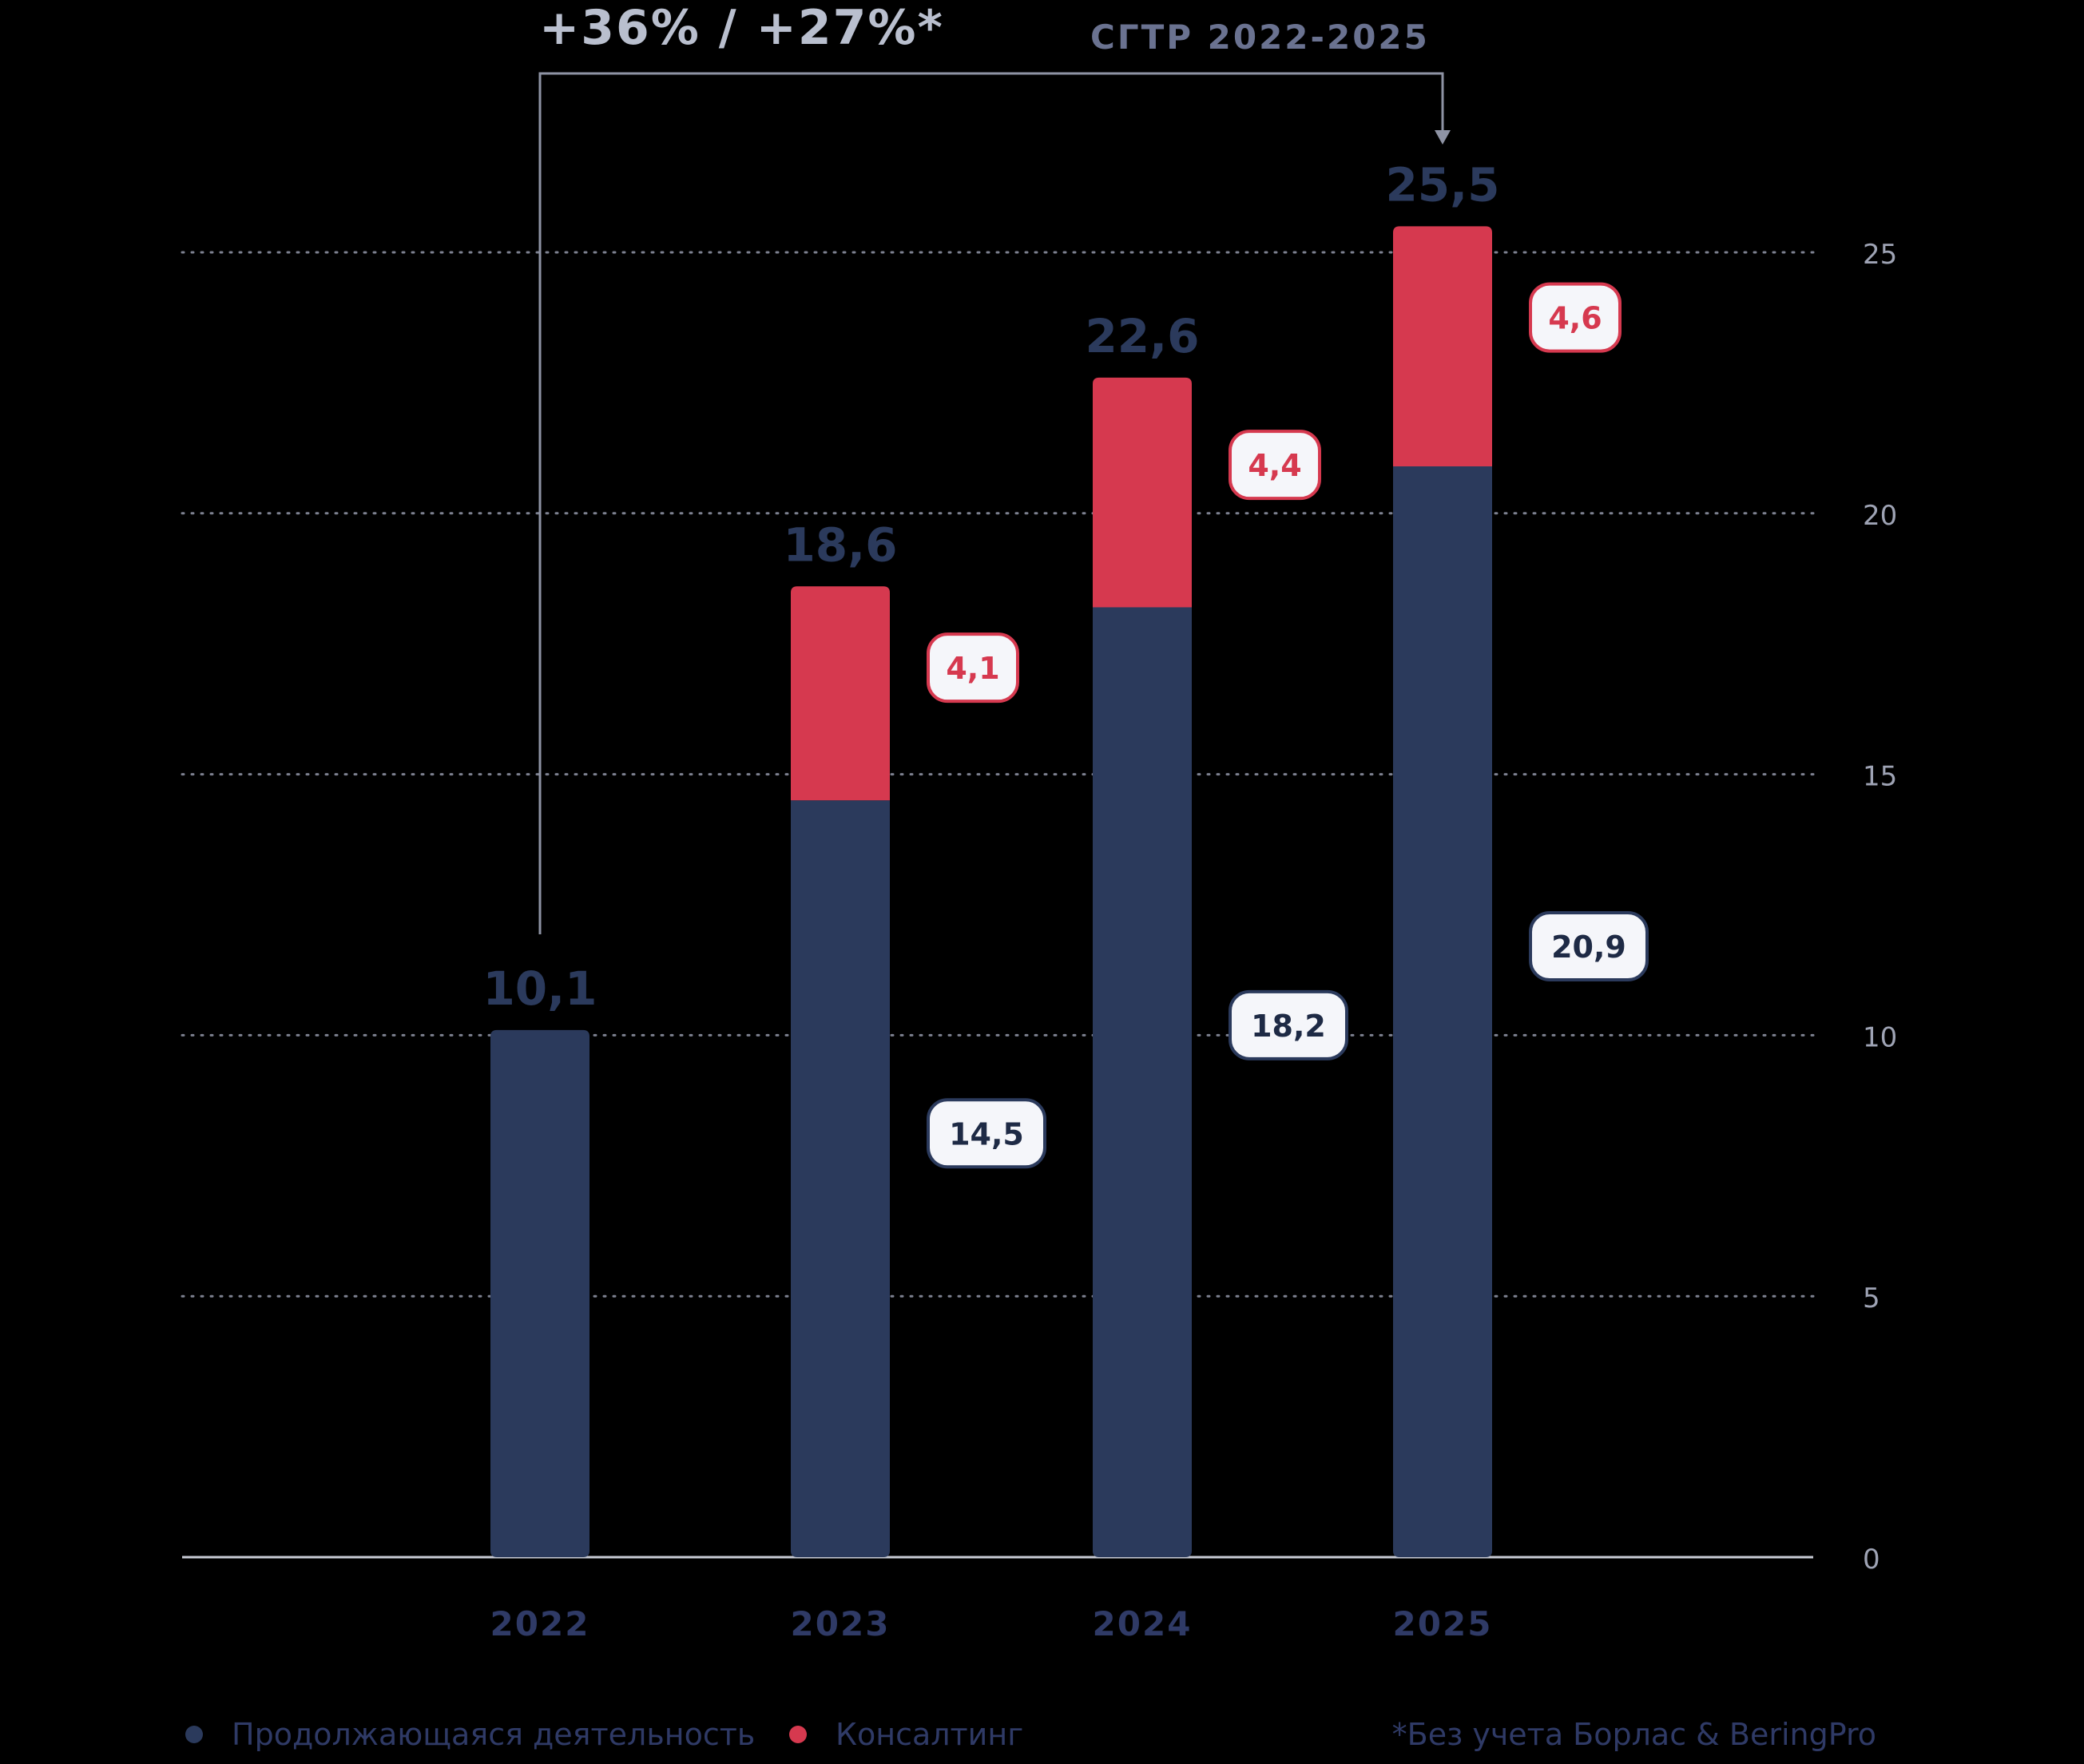 The image size is (2084, 1764). I want to click on total-label-2024: 22,6, so click(1142, 336).